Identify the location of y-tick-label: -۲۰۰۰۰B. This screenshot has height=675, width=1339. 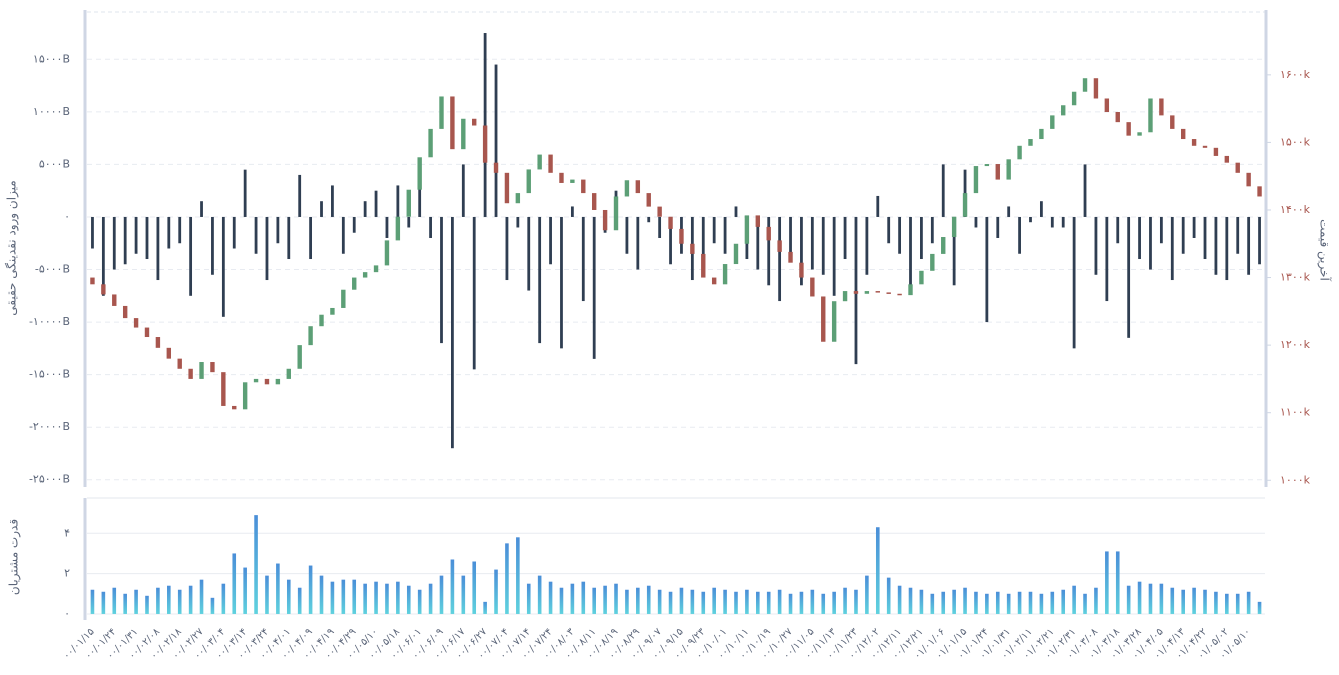
(49, 426).